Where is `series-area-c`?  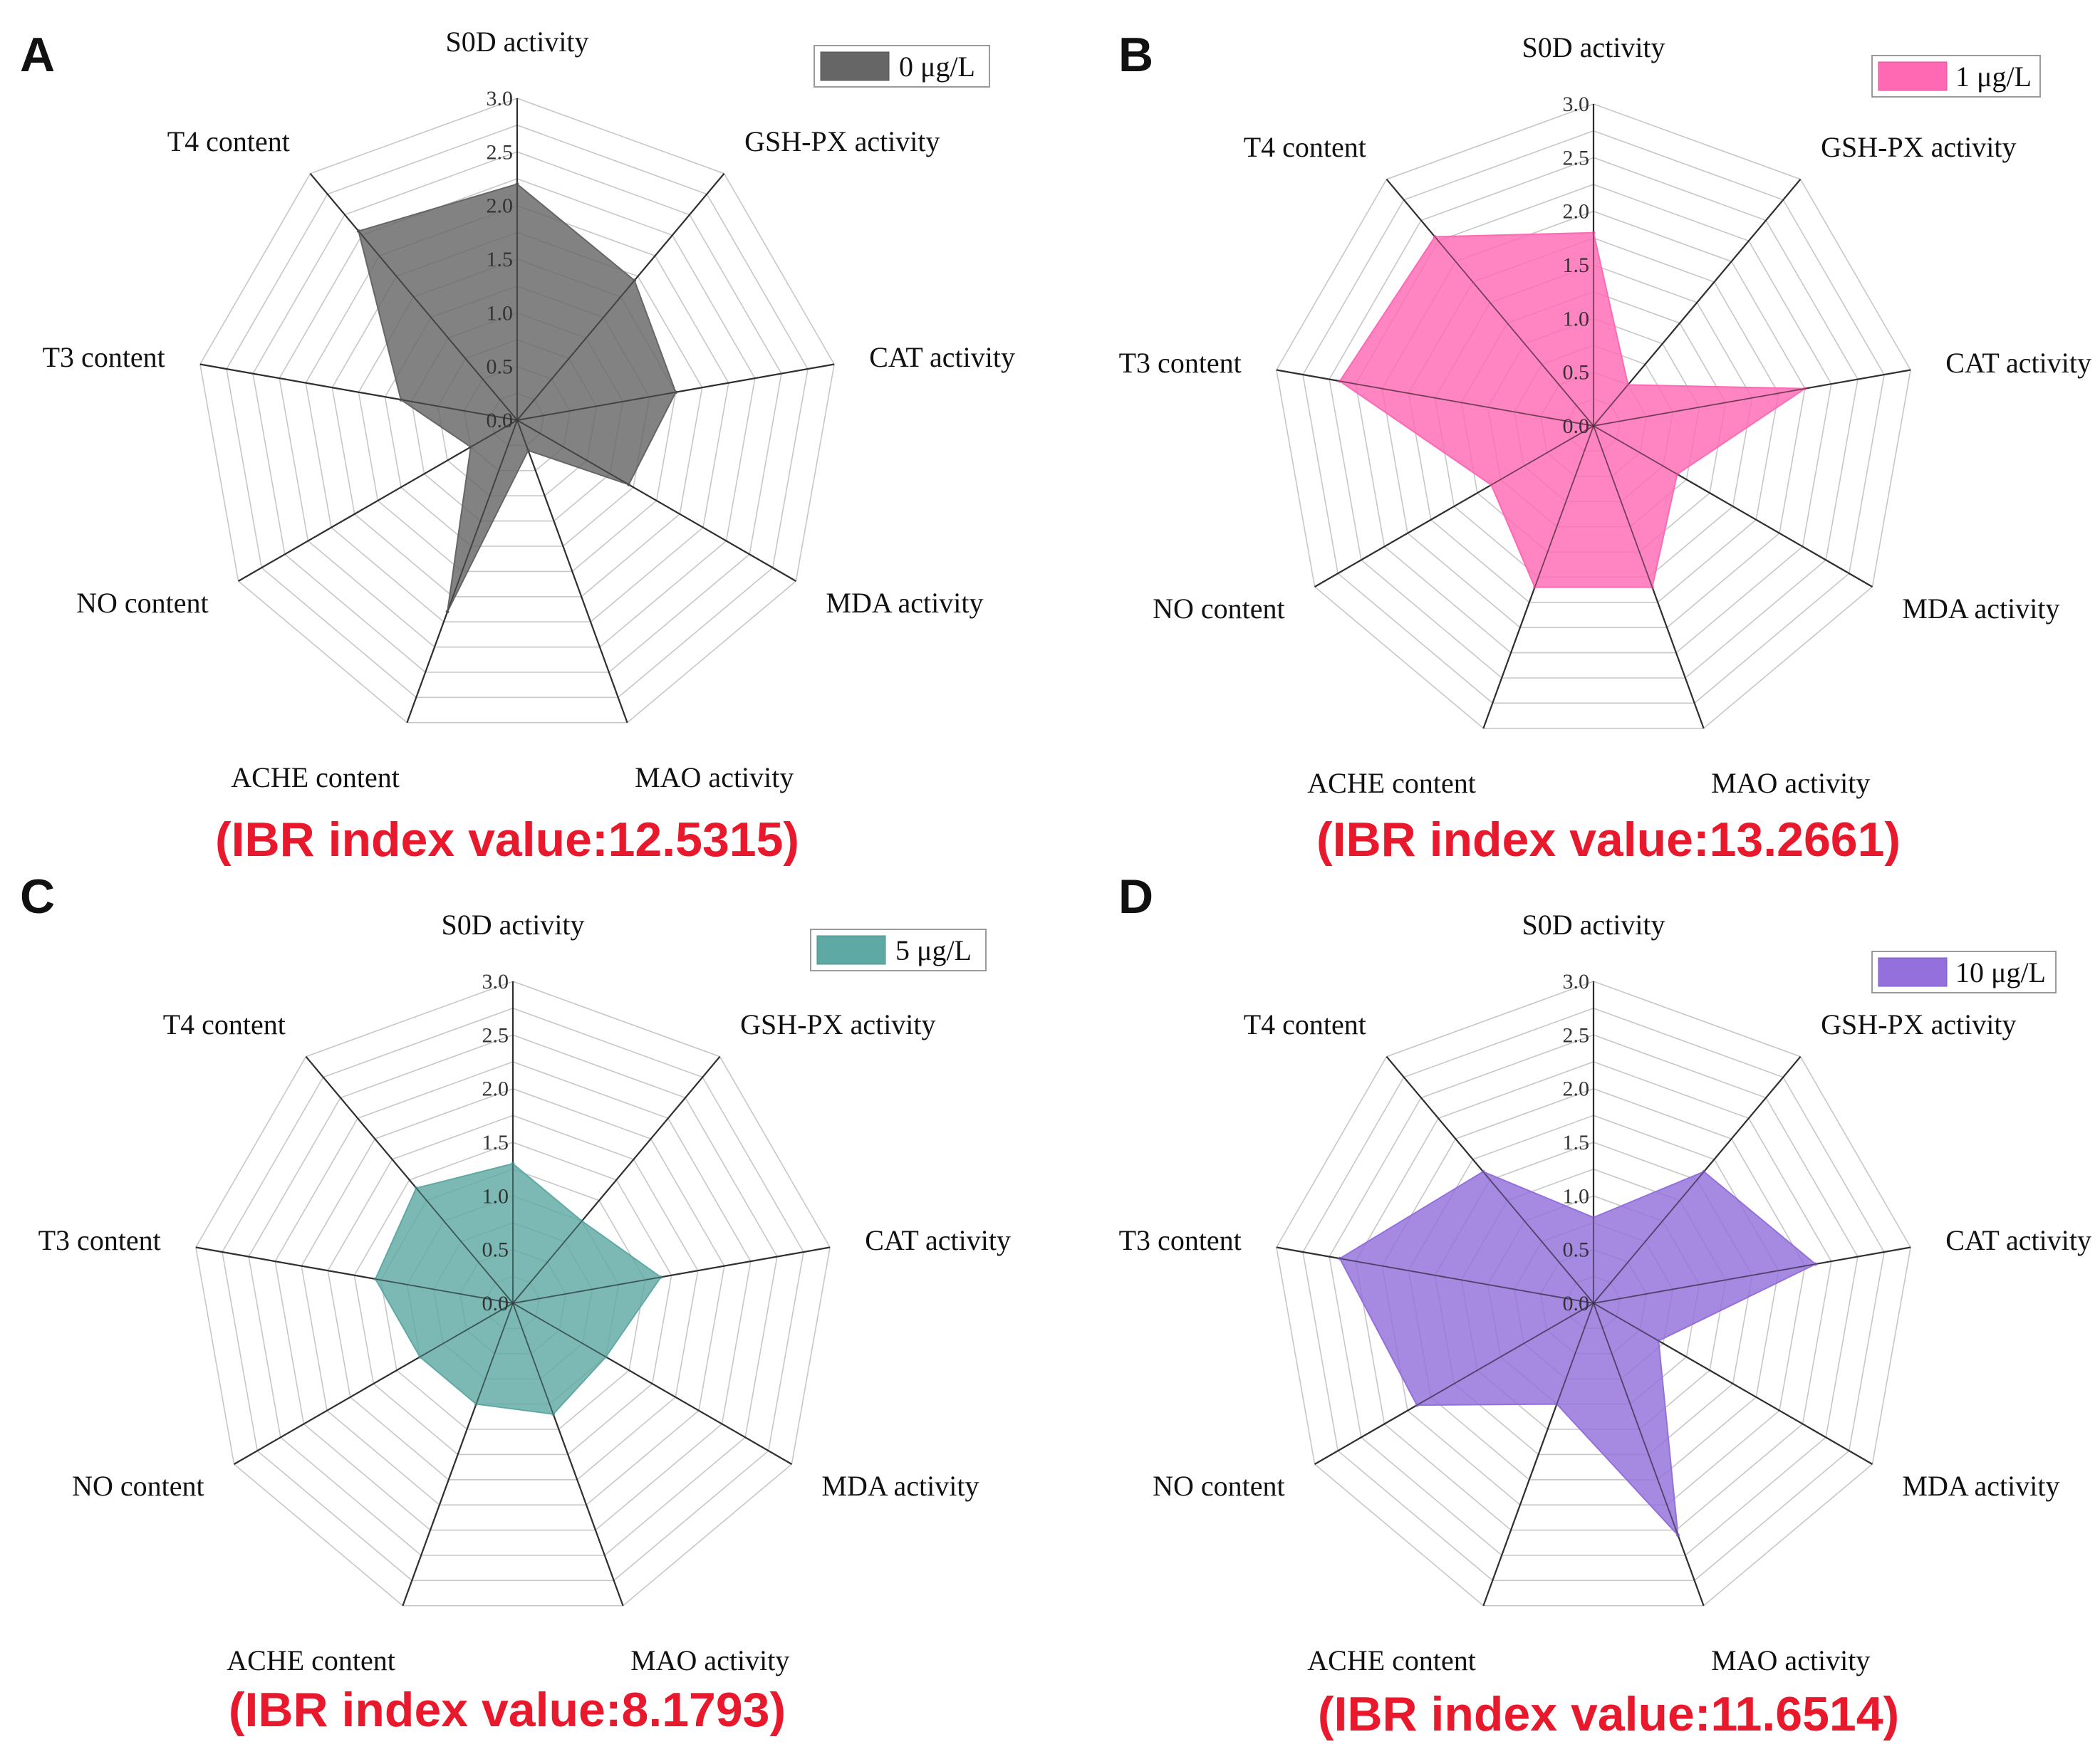
series-area-c is located at coordinates (518, 1289).